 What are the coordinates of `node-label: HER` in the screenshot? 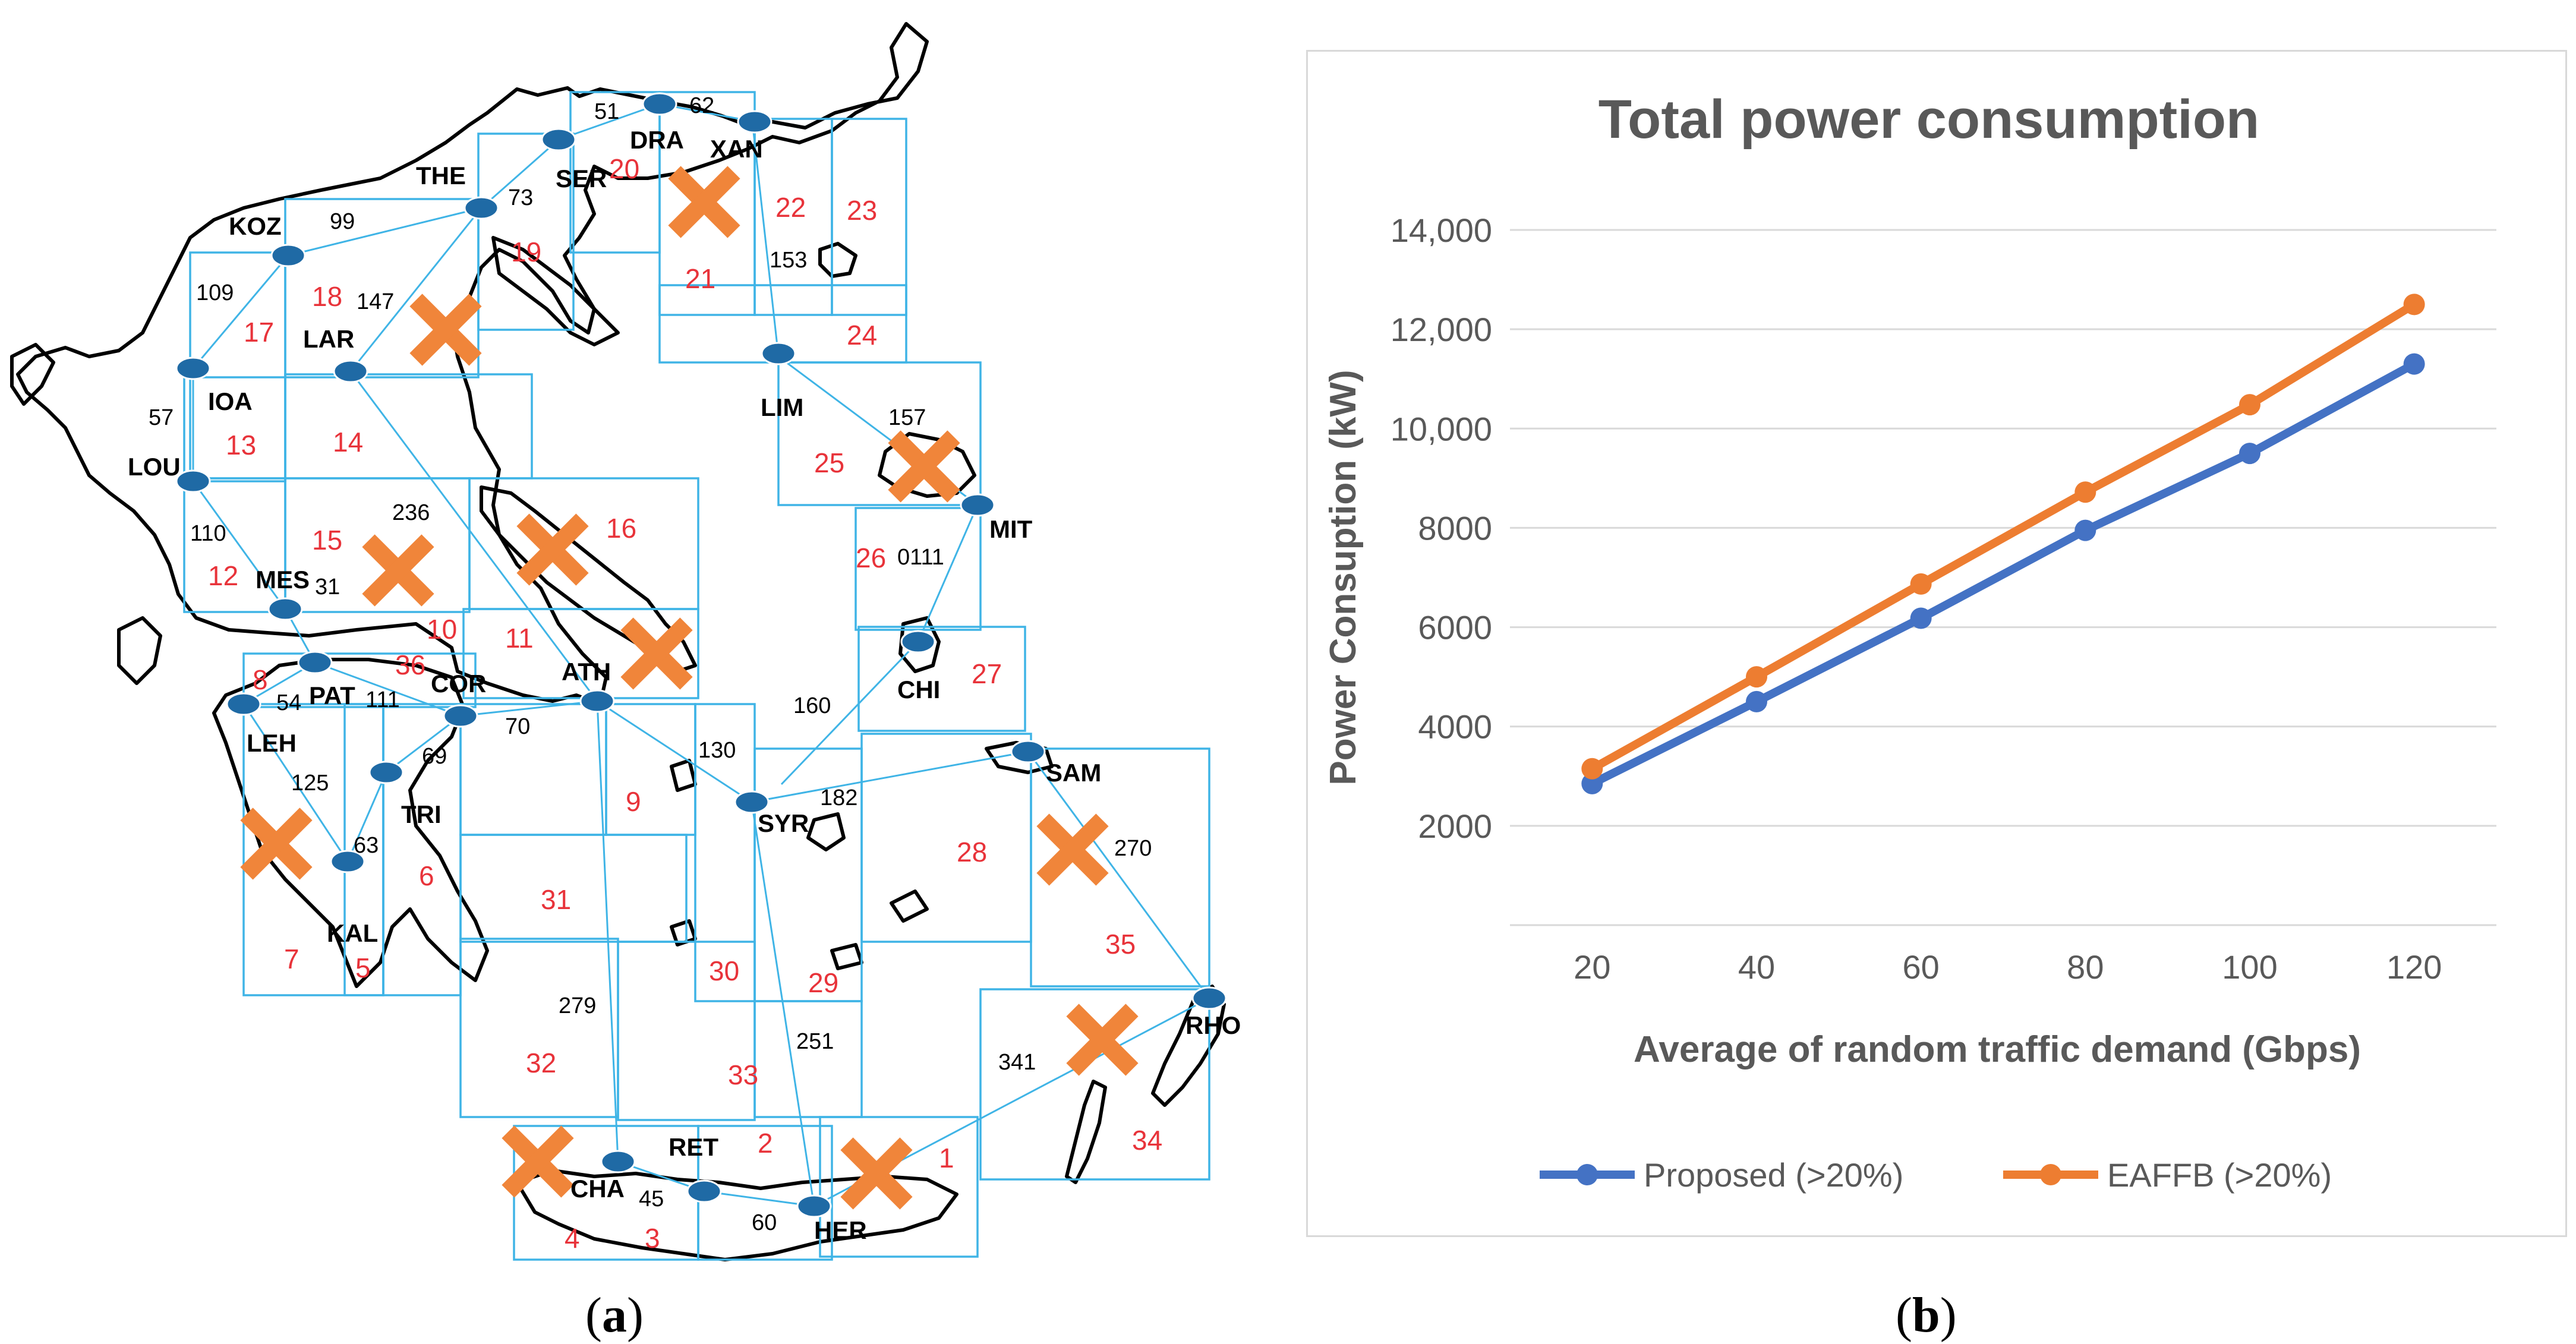 It's located at (841, 1230).